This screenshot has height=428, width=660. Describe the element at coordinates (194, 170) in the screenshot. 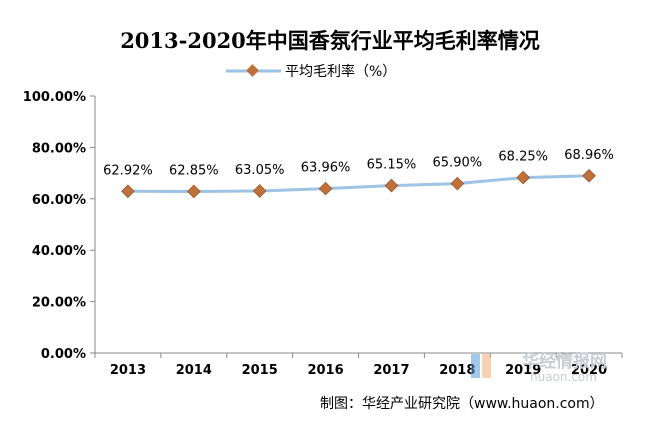

I see `data-label: 62.85%` at that location.